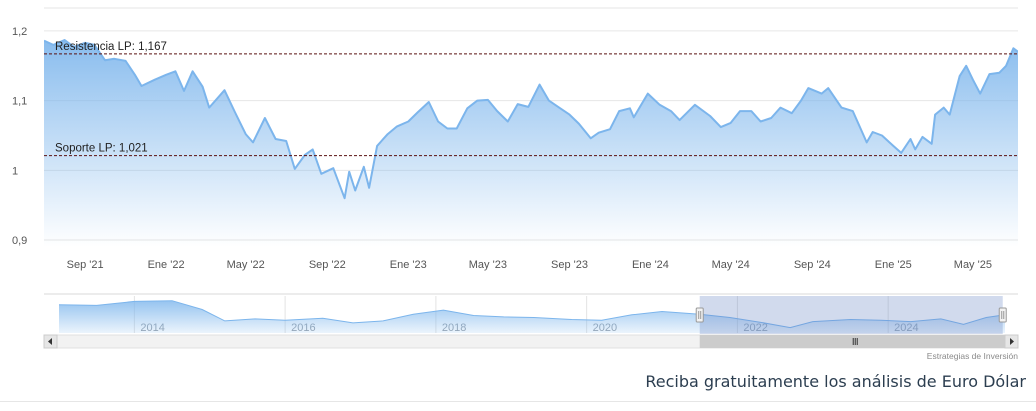 Image resolution: width=1036 pixels, height=411 pixels. Describe the element at coordinates (327, 265) in the screenshot. I see `x-tick-label: Sep '22` at that location.